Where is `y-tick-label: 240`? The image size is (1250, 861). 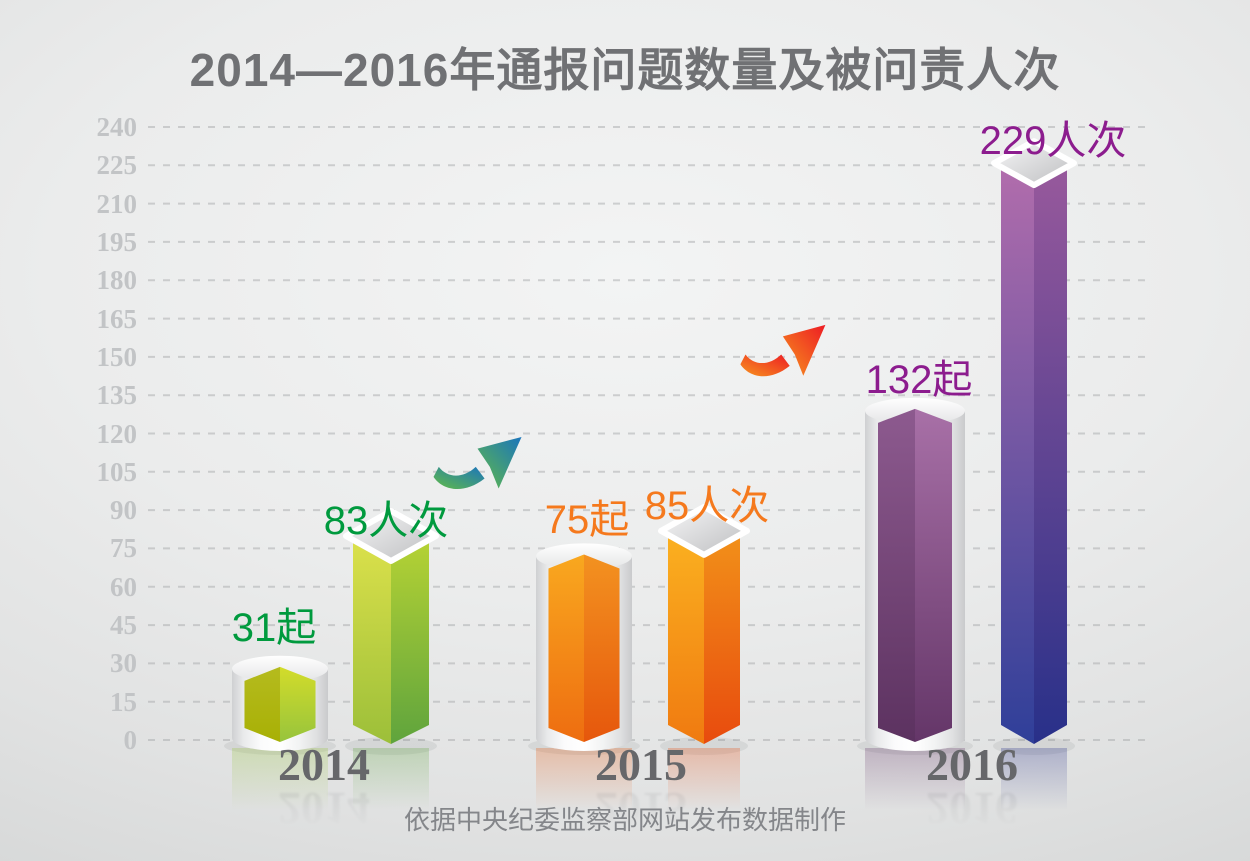
y-tick-label: 240 is located at coordinates (117, 127).